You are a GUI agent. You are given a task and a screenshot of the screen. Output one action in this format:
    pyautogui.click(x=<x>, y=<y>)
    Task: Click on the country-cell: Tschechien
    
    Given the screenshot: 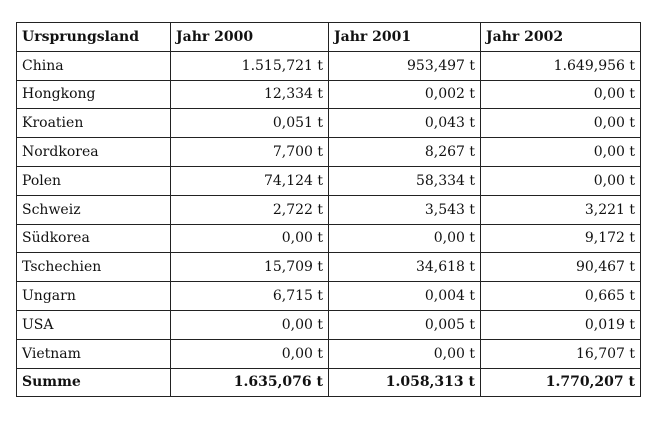 What is the action you would take?
    pyautogui.click(x=93, y=267)
    